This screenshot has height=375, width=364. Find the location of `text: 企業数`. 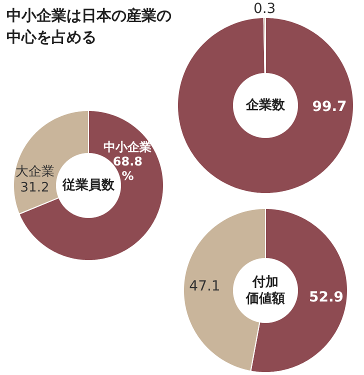

text: 企業数 is located at coordinates (265, 105).